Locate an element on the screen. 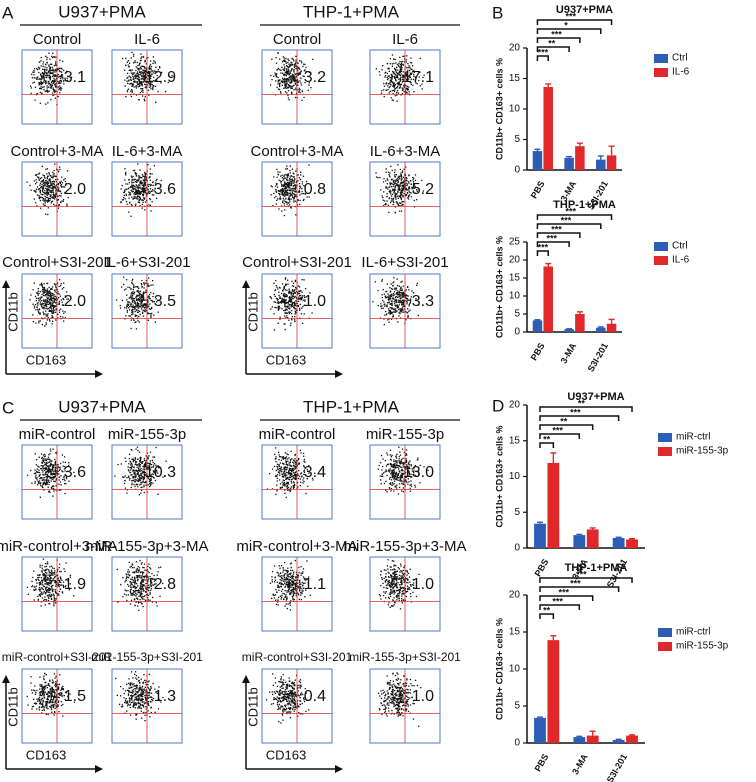 This screenshot has height=782, width=756. group-title: U937+PMA is located at coordinates (102, 11).